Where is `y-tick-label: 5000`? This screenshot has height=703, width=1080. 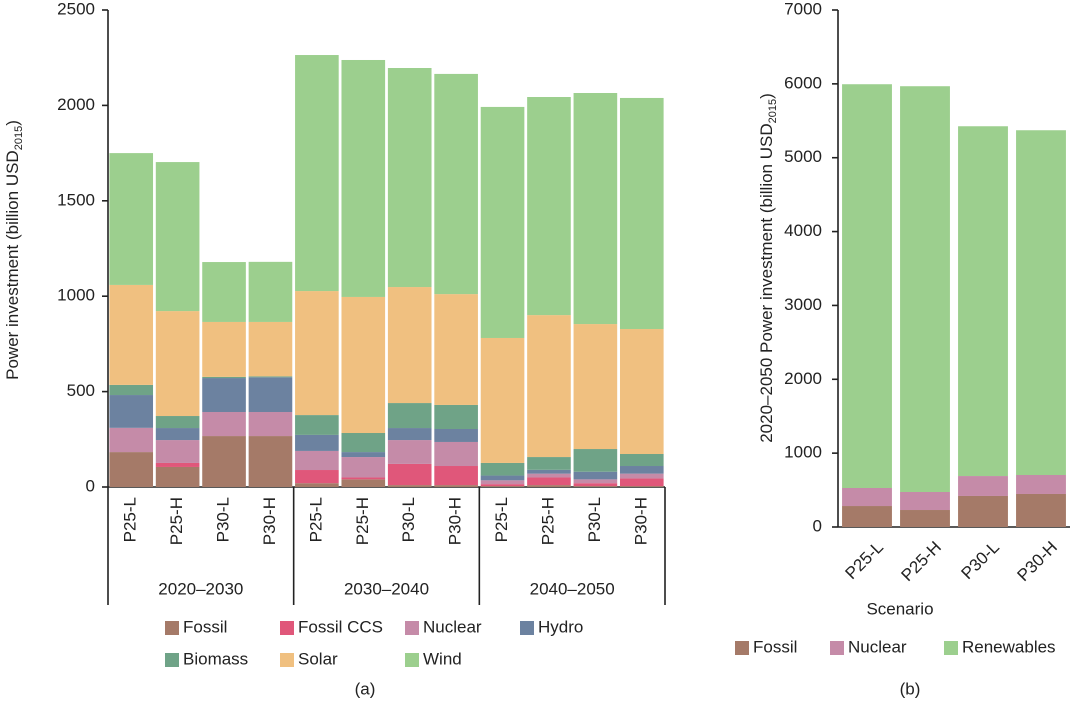 y-tick-label: 5000 is located at coordinates (803, 156).